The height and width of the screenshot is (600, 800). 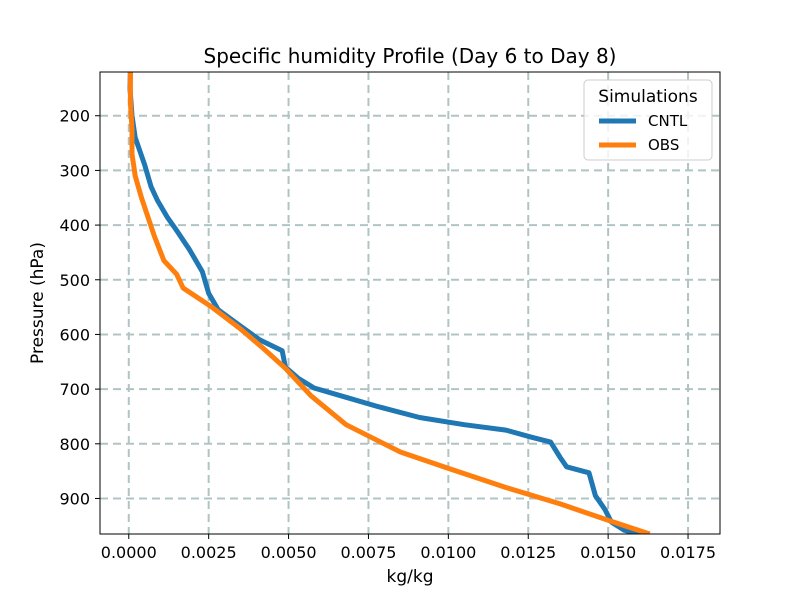 I want to click on y-tick-label: 300, so click(x=74, y=170).